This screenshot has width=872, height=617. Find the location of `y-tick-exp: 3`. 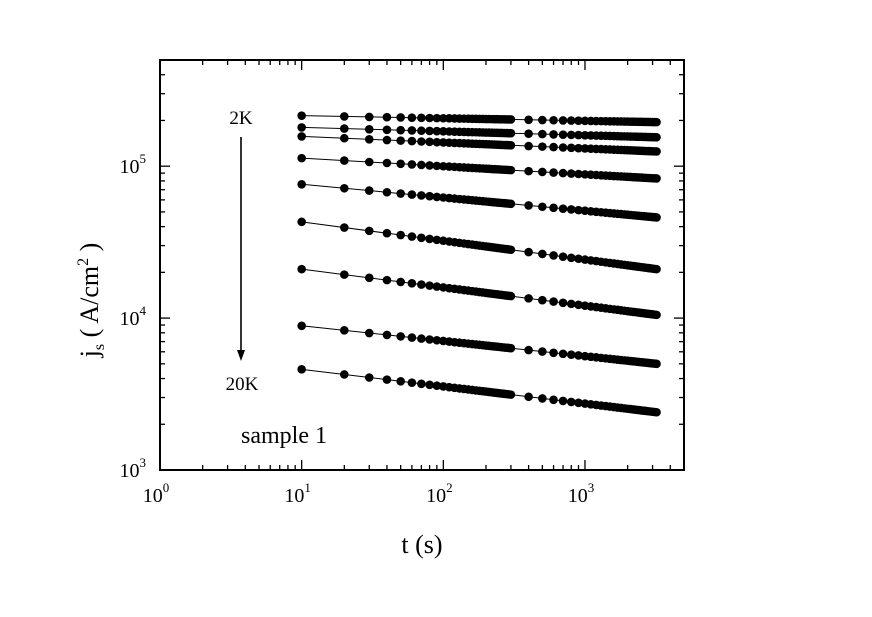

y-tick-exp: 3 is located at coordinates (143, 462).